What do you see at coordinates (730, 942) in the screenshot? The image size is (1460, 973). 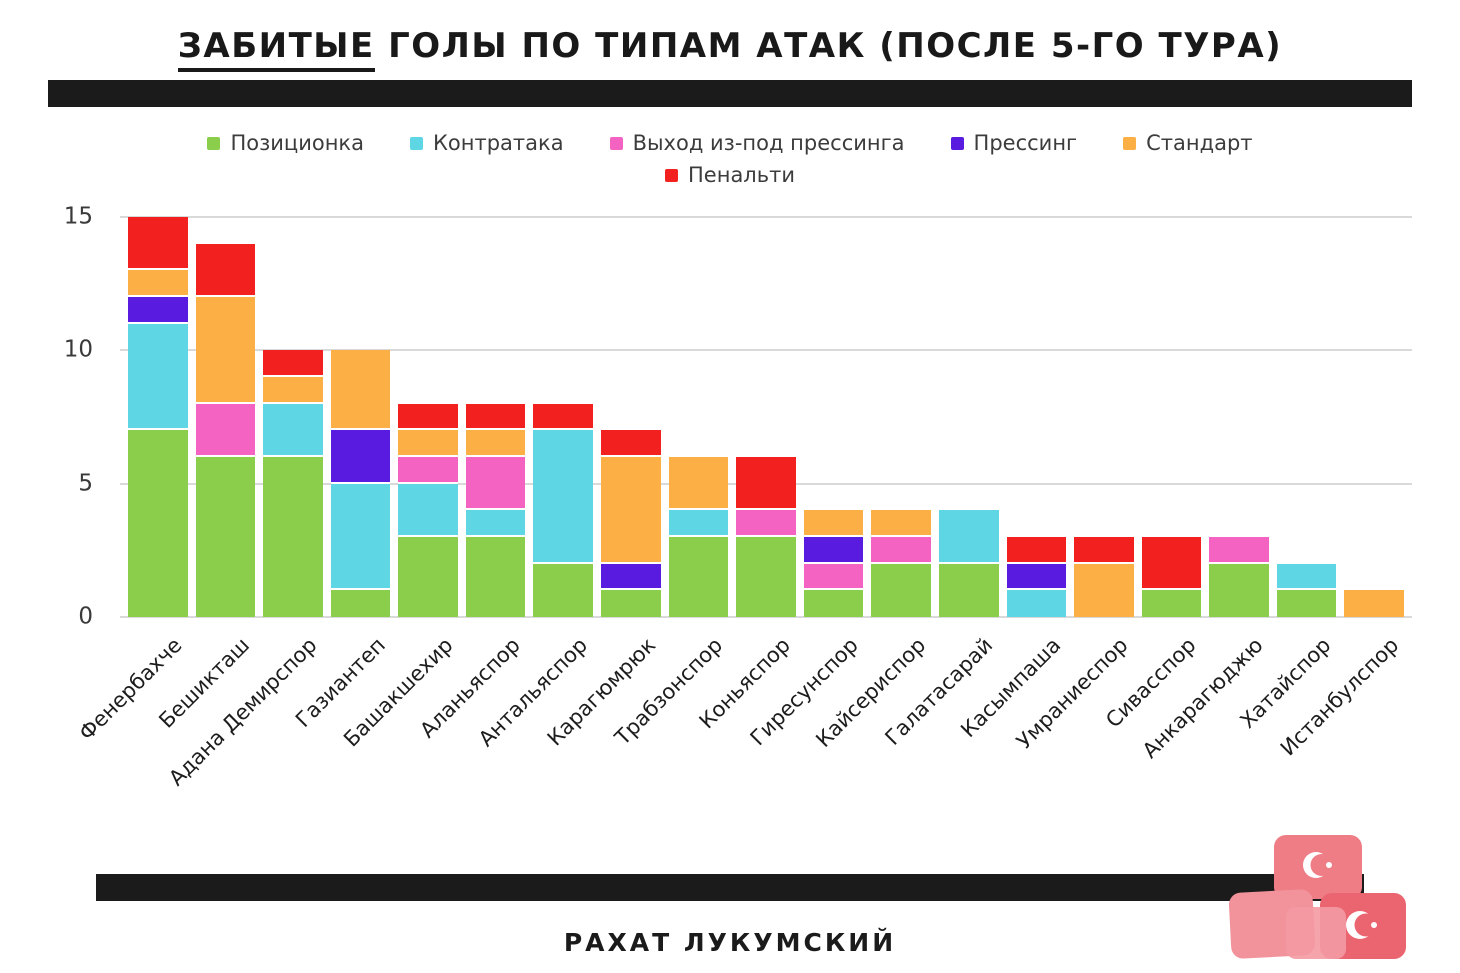 I see `author-caption: РАХАТ ЛУКУМСКИЙ` at bounding box center [730, 942].